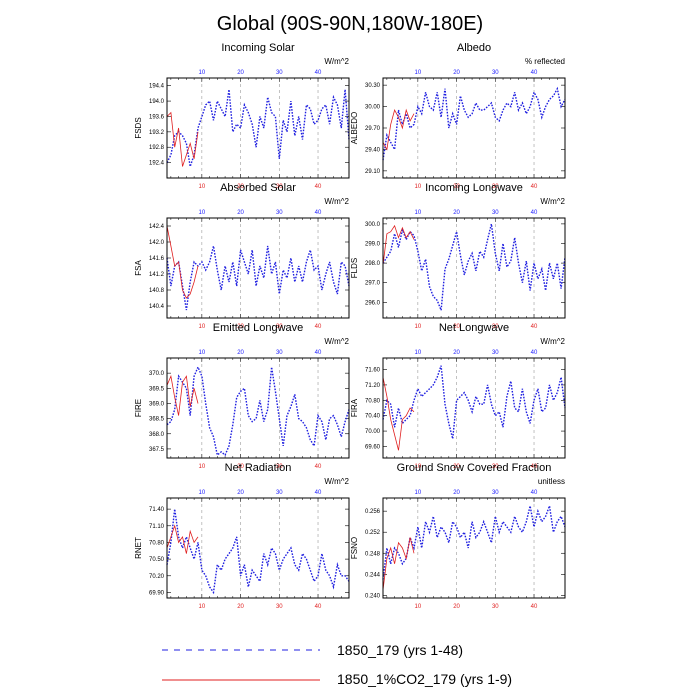 Image resolution: width=700 pixels, height=700 pixels. What do you see at coordinates (474, 188) in the screenshot?
I see `panel-title: Incoming Longwave` at bounding box center [474, 188].